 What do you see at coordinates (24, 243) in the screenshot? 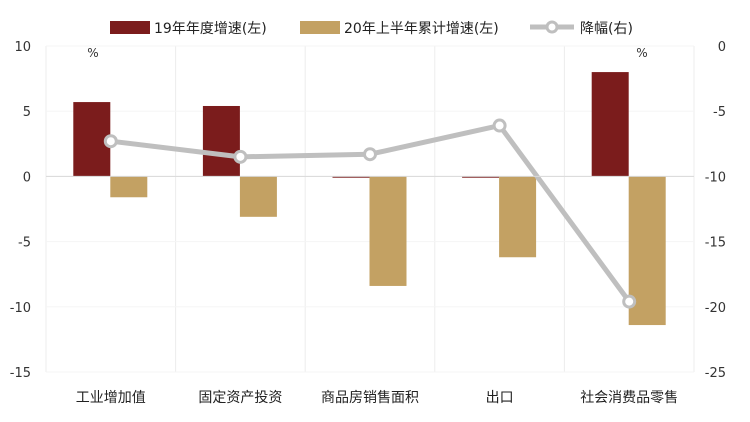
I see `left-tick-label: -5` at bounding box center [24, 243].